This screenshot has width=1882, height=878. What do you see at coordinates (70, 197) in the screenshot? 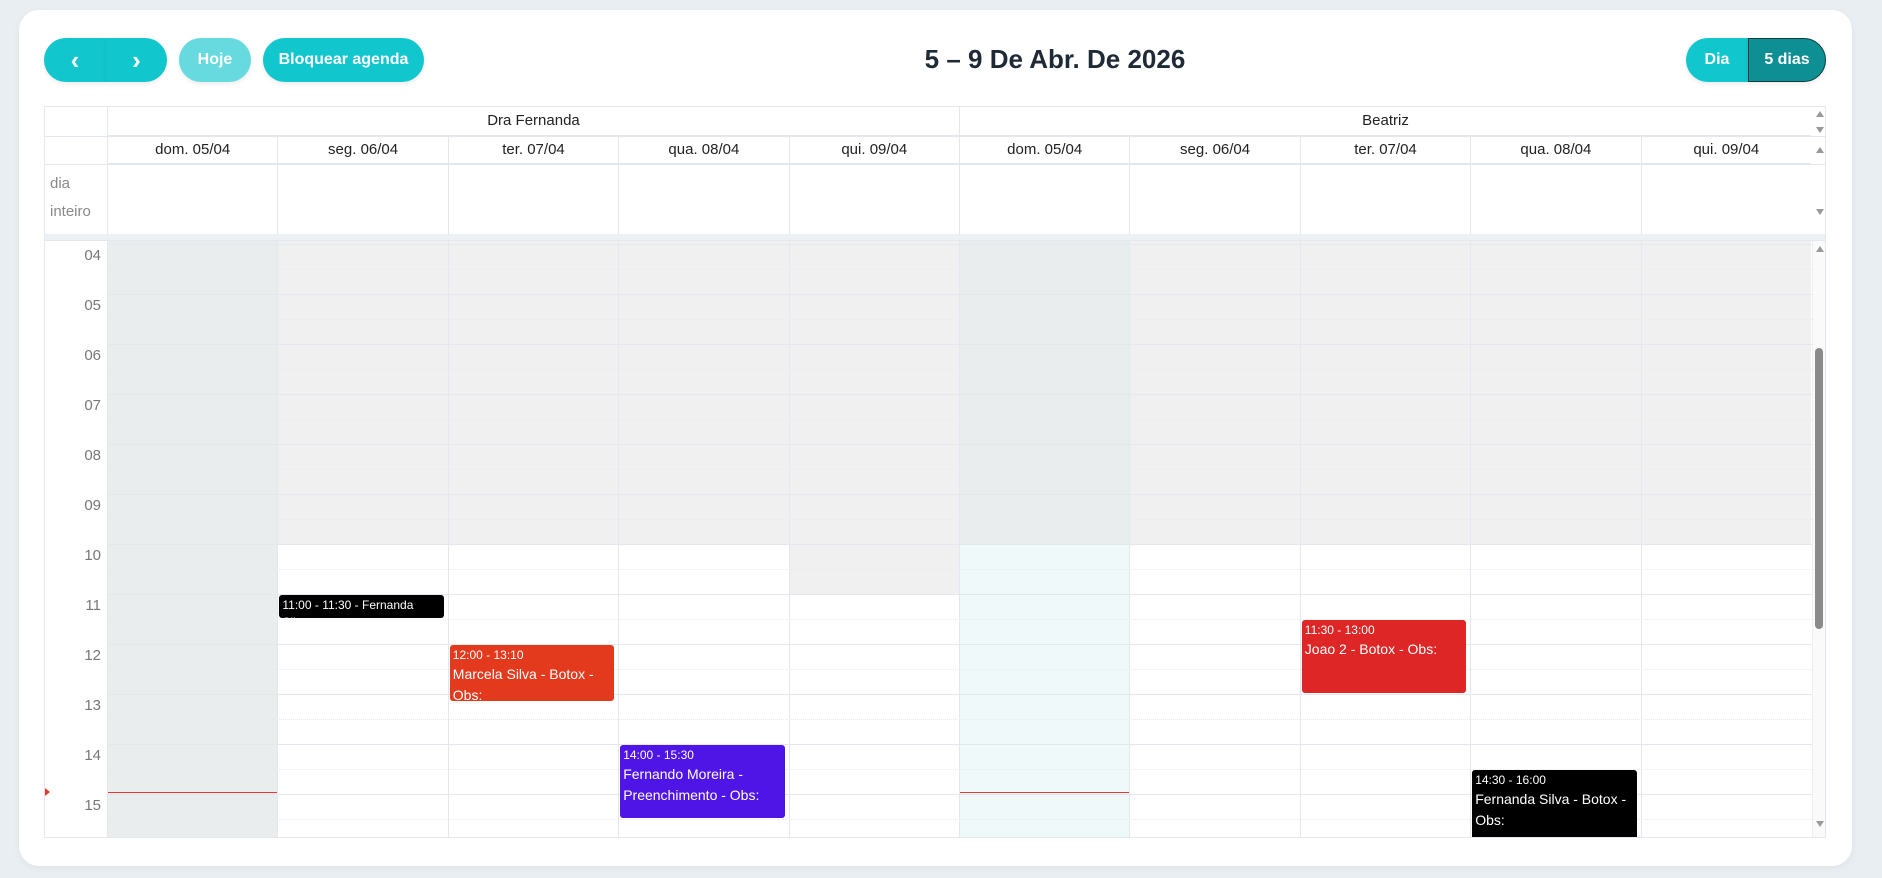
I see `all-day-label: dia inteiro` at bounding box center [70, 197].